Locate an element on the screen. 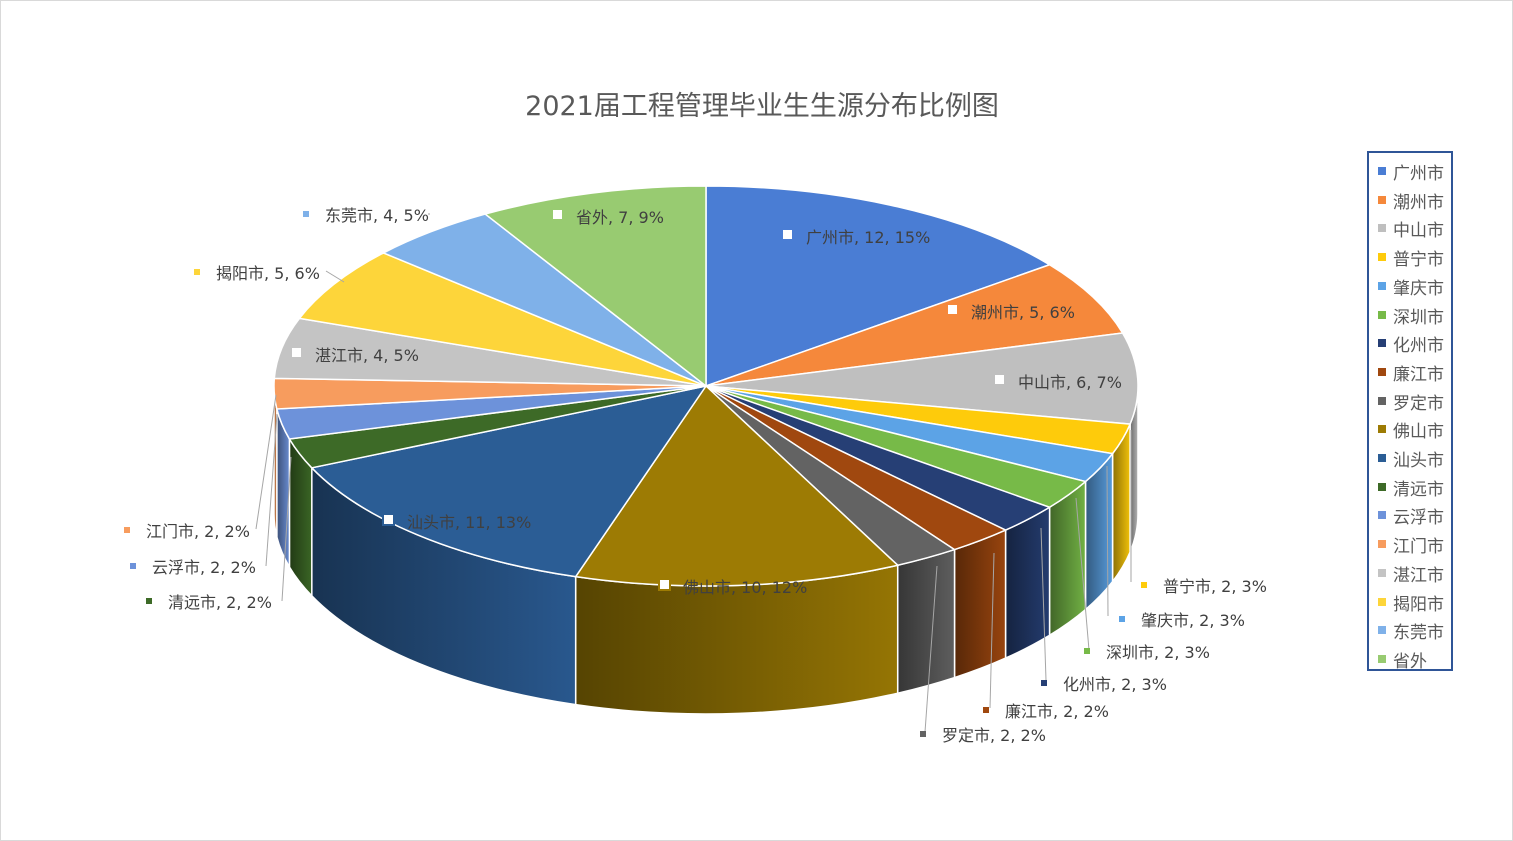 This screenshot has width=1513, height=841. legend-label: 江门市 is located at coordinates (1418, 547).